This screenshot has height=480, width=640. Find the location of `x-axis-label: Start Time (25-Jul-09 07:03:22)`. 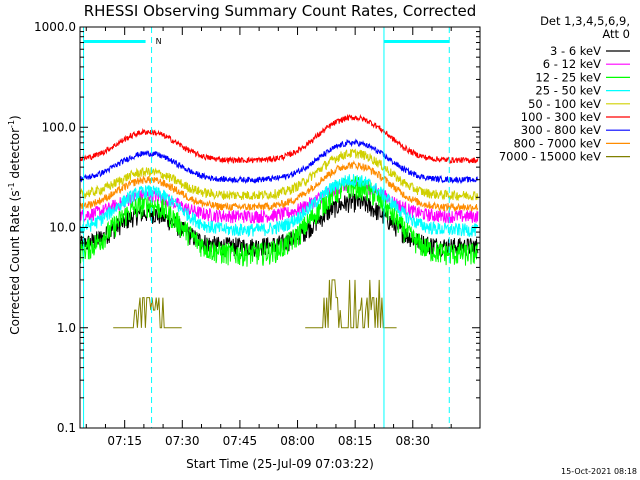

x-axis-label: Start Time (25-Jul-09 07:03:22) is located at coordinates (280, 464).